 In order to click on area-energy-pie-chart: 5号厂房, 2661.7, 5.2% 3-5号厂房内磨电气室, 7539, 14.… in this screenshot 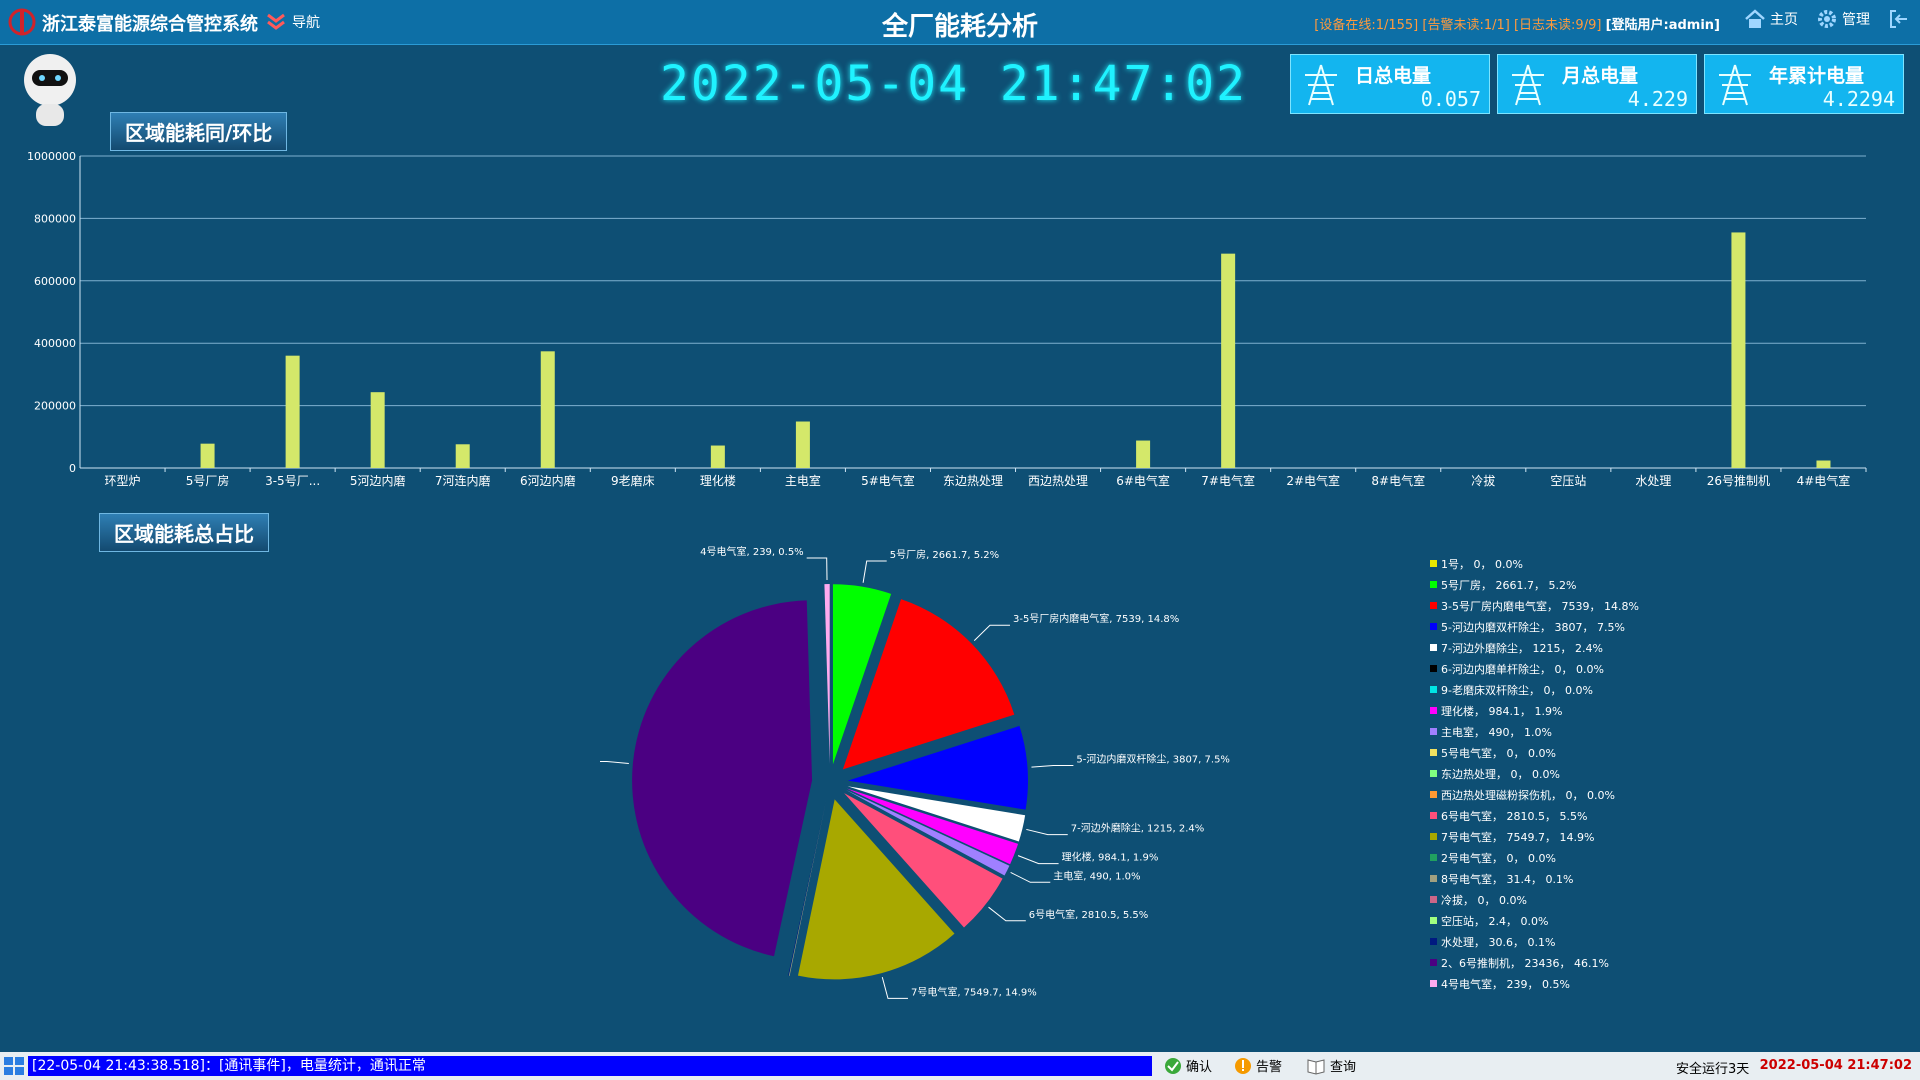, I will do `click(915, 772)`.